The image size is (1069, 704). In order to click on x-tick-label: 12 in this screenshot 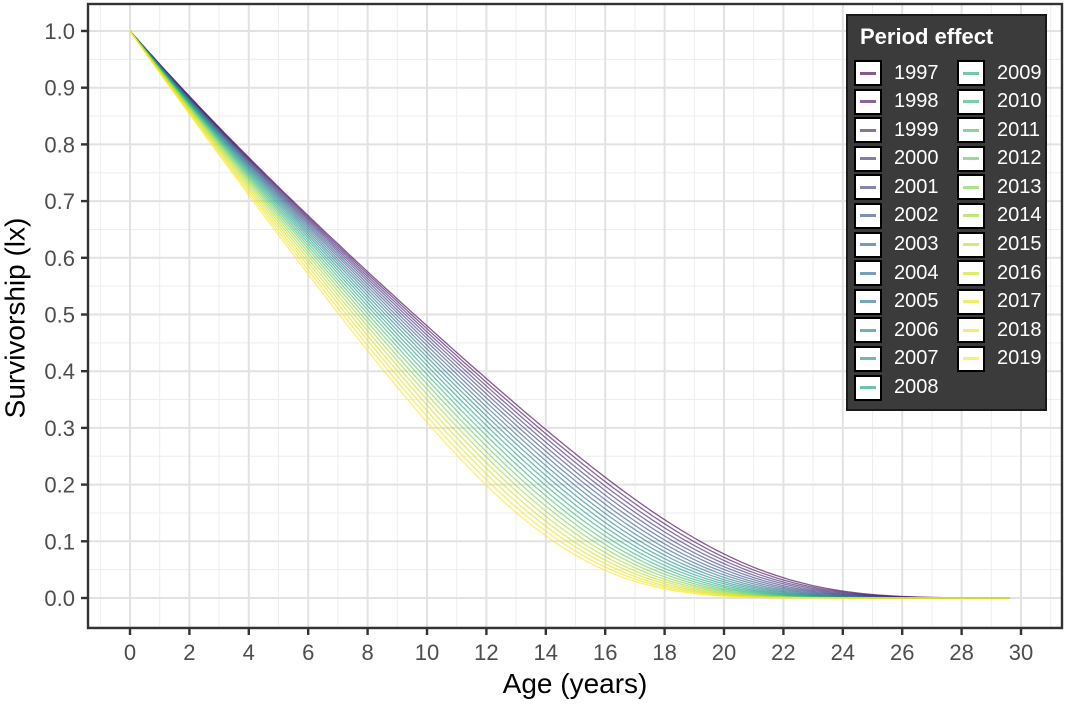, I will do `click(486, 652)`.